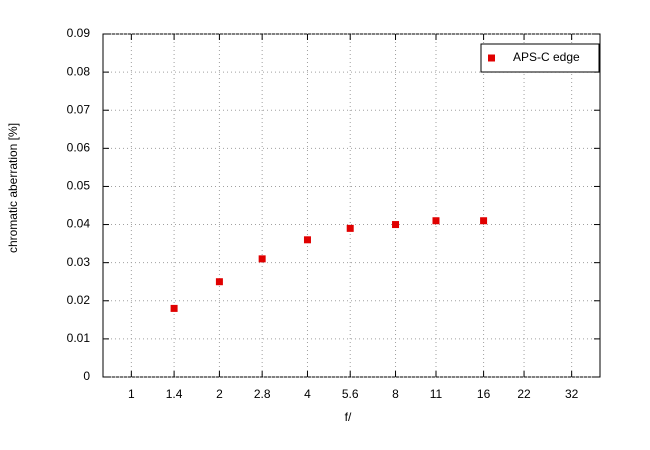 The width and height of the screenshot is (650, 450). What do you see at coordinates (350, 394) in the screenshot?
I see `x-tick-label: 5.6` at bounding box center [350, 394].